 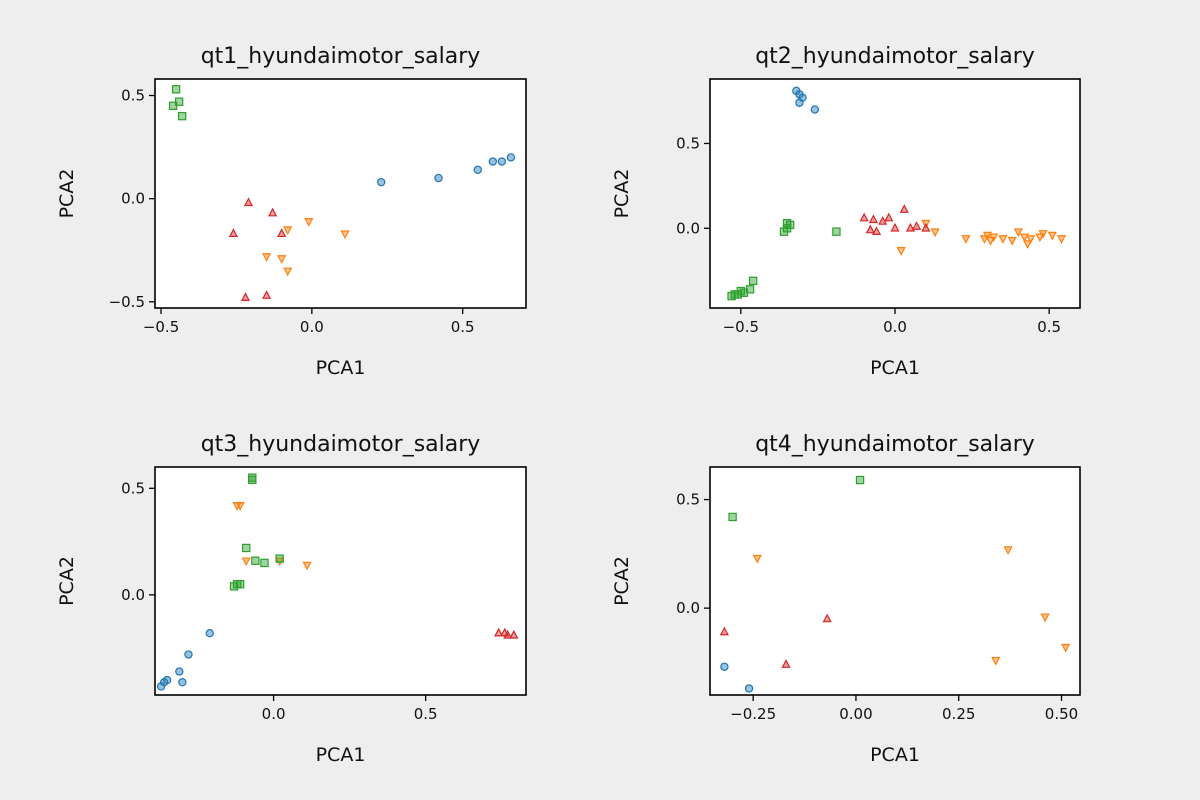 What do you see at coordinates (958, 714) in the screenshot?
I see `x-tick-label: 0.25` at bounding box center [958, 714].